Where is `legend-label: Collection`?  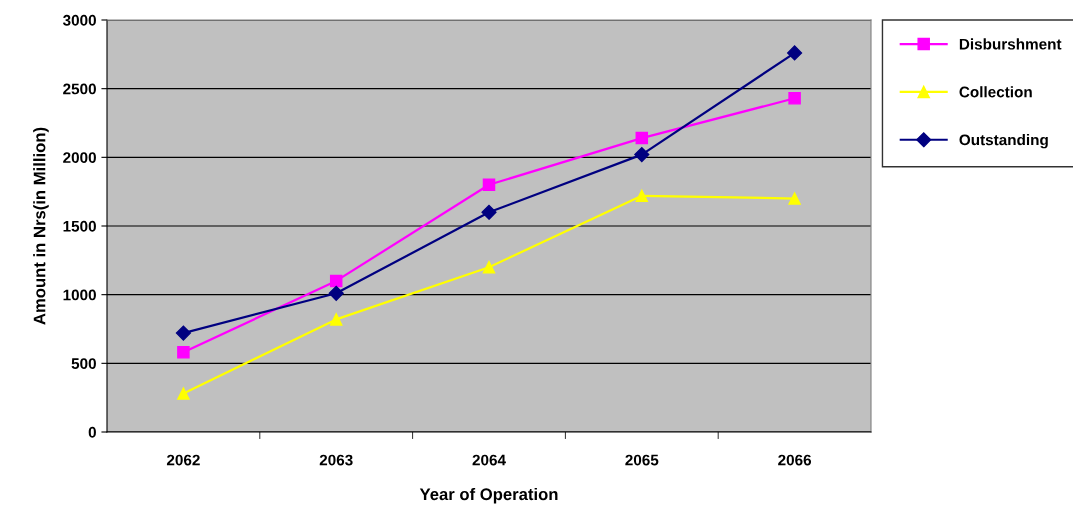 legend-label: Collection is located at coordinates (995, 92).